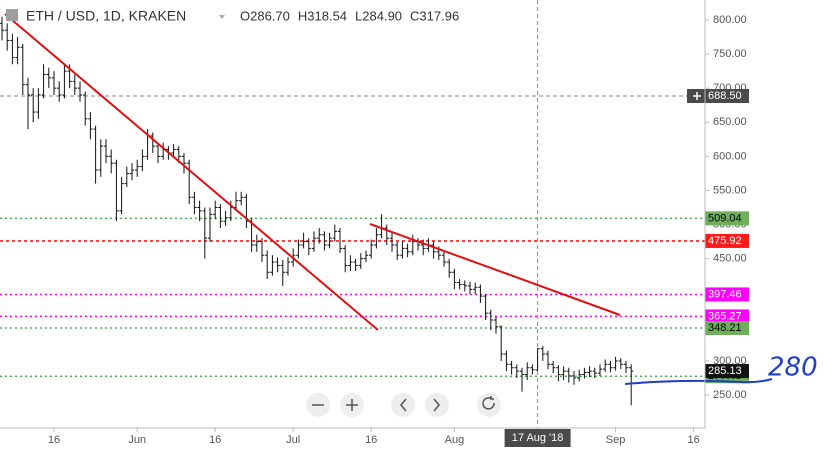 The height and width of the screenshot is (456, 824). Describe the element at coordinates (265, 15) in the screenshot. I see `legend-value: O286.70` at that location.